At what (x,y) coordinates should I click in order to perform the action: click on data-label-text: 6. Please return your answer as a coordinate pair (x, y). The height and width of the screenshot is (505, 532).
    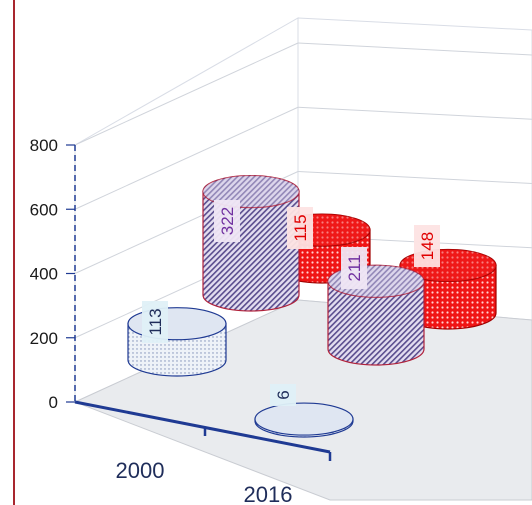
    Looking at the image, I should click on (283, 394).